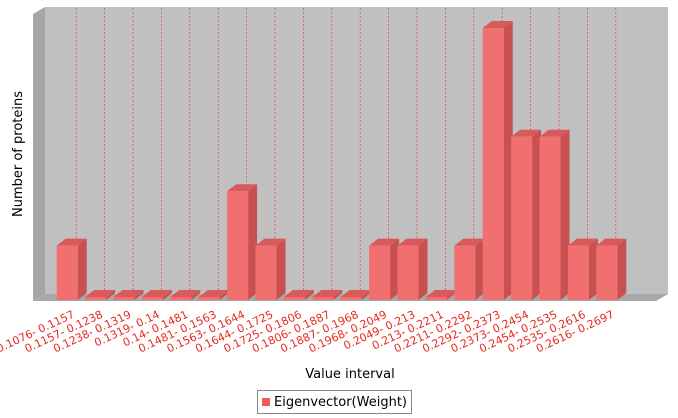  What do you see at coordinates (39, 154) in the screenshot?
I see `plot-left-wall` at bounding box center [39, 154].